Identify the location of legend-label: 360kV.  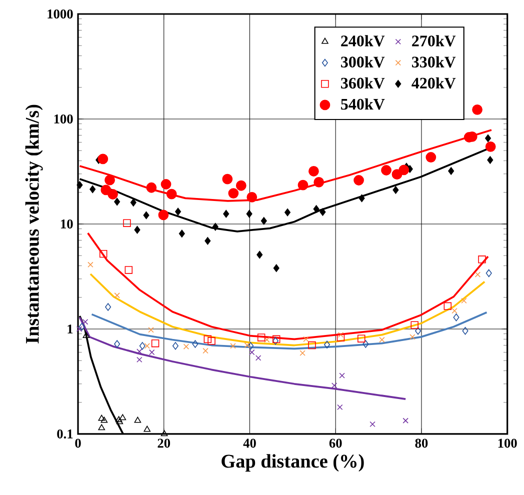
(363, 83).